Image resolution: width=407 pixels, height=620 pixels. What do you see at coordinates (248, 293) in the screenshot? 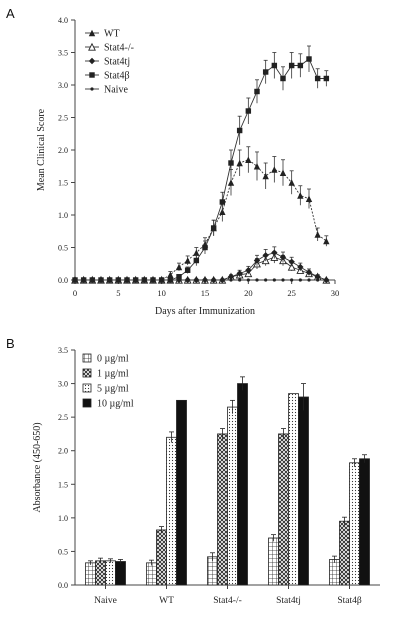
I see `x-tick-label: 20` at bounding box center [248, 293].